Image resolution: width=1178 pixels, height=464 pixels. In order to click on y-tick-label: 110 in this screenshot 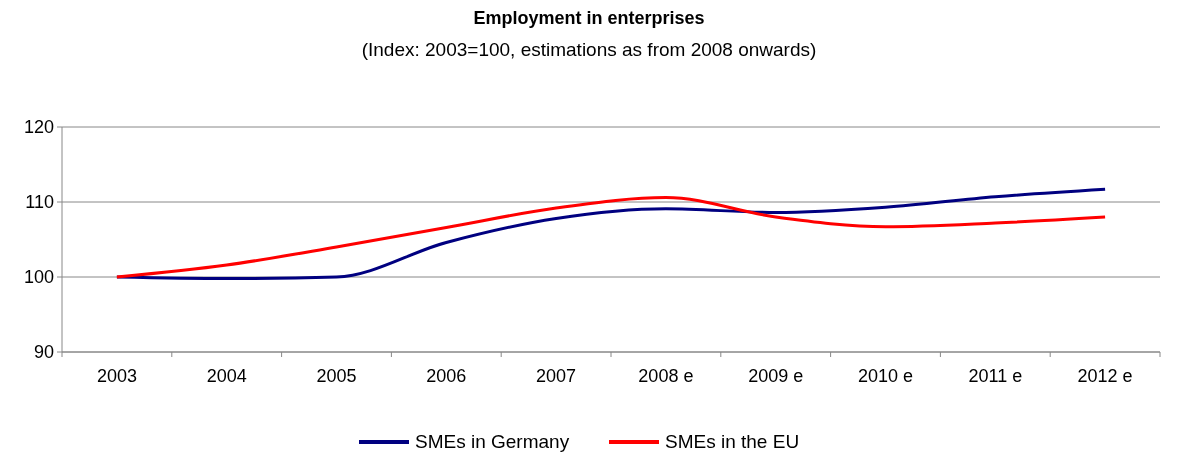, I will do `click(39, 202)`.